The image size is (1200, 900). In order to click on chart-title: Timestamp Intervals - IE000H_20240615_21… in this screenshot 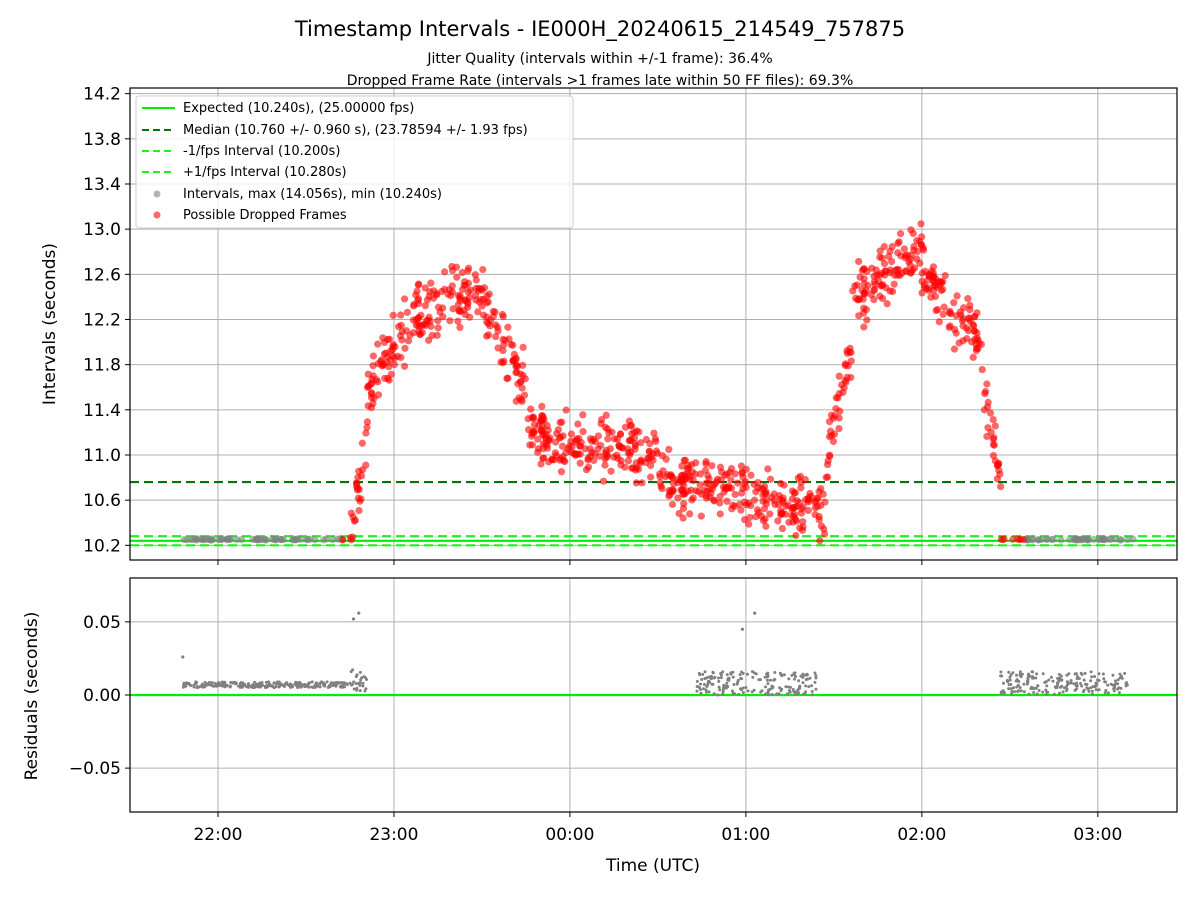, I will do `click(599, 29)`.